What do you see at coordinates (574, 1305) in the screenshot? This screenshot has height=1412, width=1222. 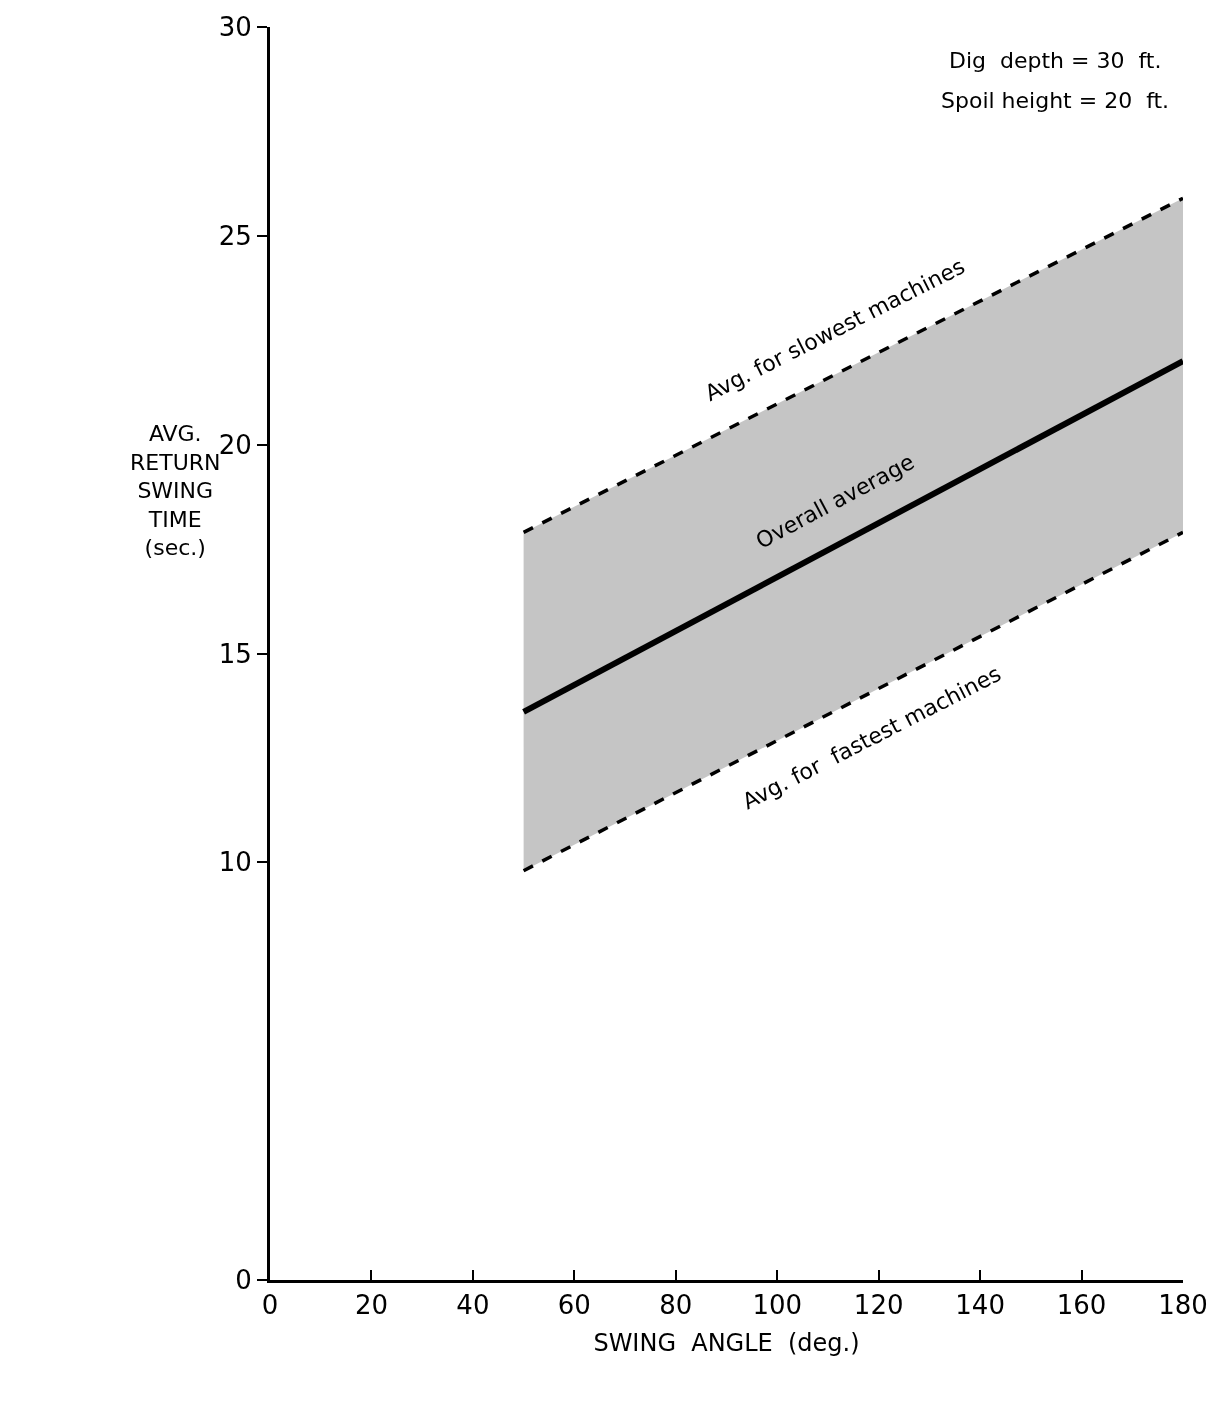 I see `x-tick-label: 60` at bounding box center [574, 1305].